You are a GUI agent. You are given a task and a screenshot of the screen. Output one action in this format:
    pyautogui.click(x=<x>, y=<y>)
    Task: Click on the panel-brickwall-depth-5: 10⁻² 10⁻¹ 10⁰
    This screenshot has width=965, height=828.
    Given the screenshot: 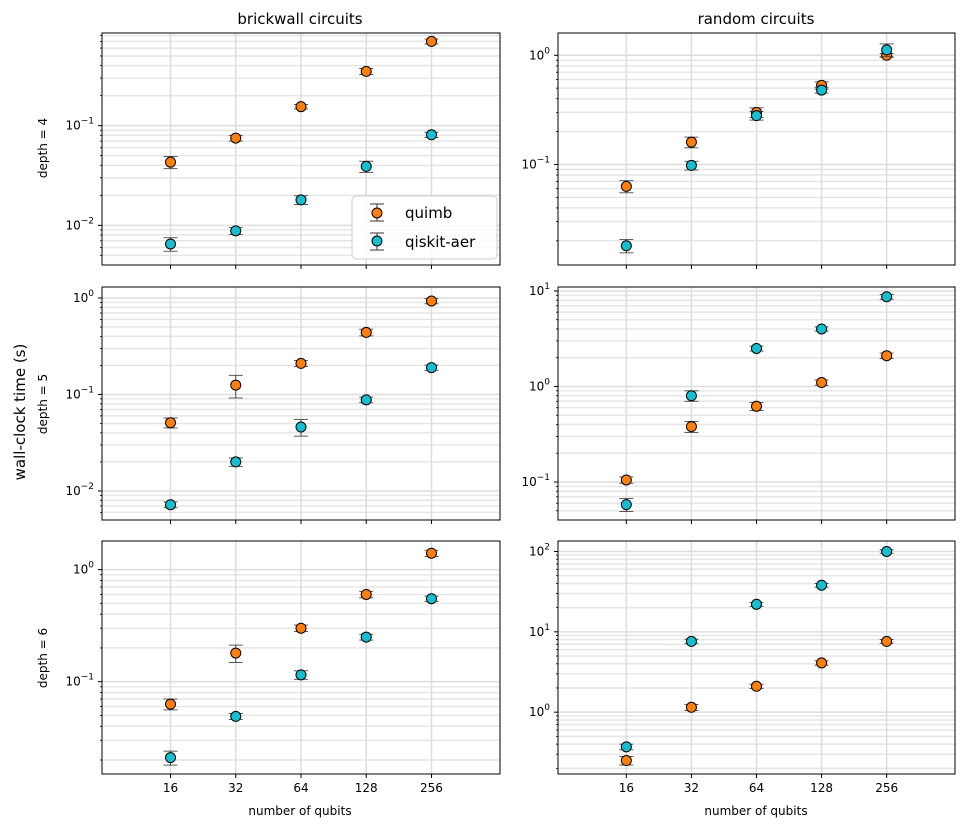 What is the action you would take?
    pyautogui.click(x=283, y=405)
    